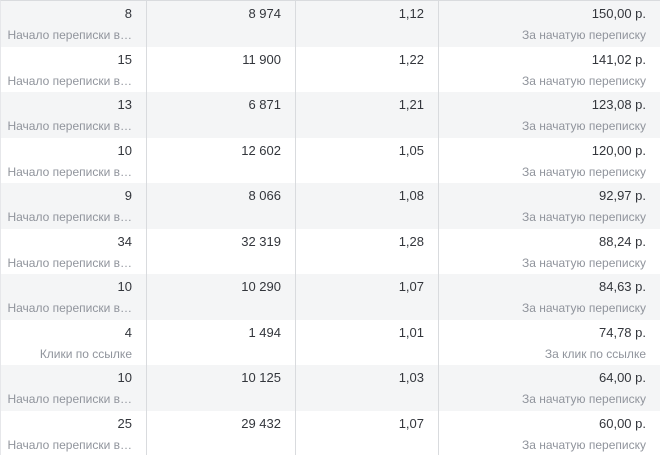 Image resolution: width=660 pixels, height=455 pixels. Describe the element at coordinates (124, 104) in the screenshot. I see `result-count: 13` at that location.